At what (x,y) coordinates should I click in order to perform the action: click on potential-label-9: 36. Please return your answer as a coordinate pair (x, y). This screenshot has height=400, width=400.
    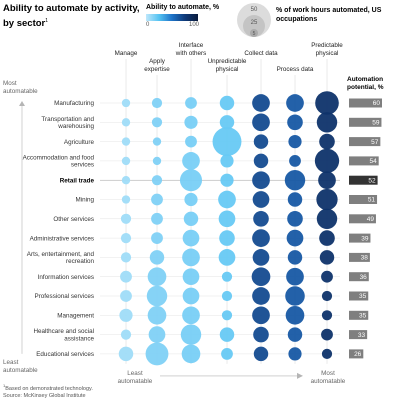
    Looking at the image, I should click on (364, 277).